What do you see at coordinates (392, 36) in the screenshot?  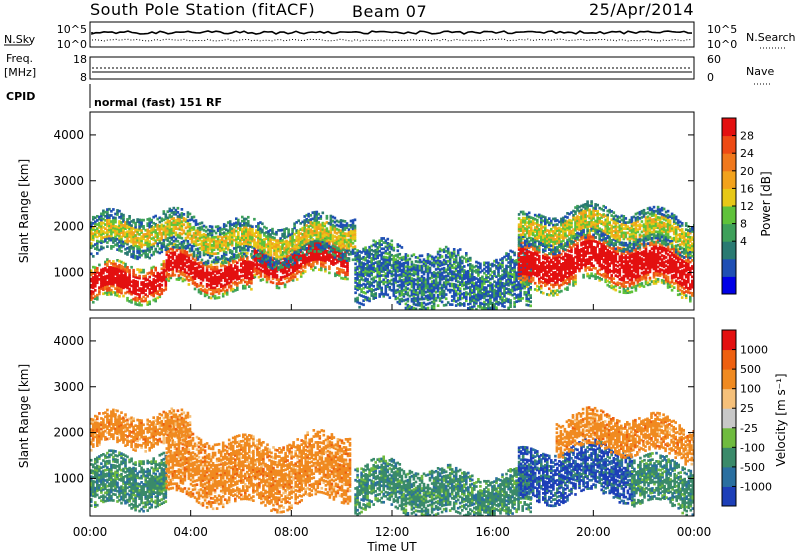 I see `nsky-traces` at bounding box center [392, 36].